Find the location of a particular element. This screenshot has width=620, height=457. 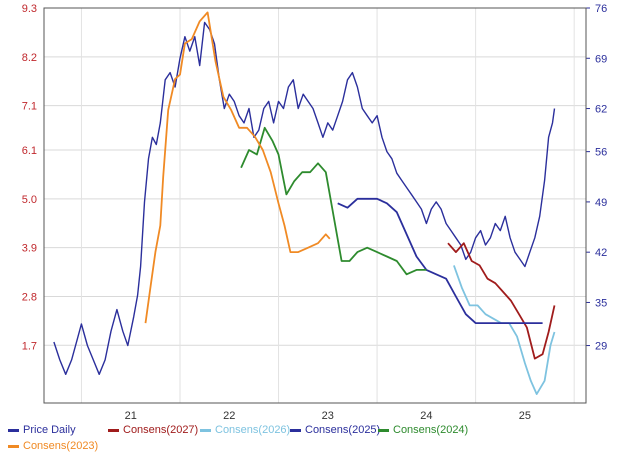

y-right-tick-label: 69 is located at coordinates (601, 59).